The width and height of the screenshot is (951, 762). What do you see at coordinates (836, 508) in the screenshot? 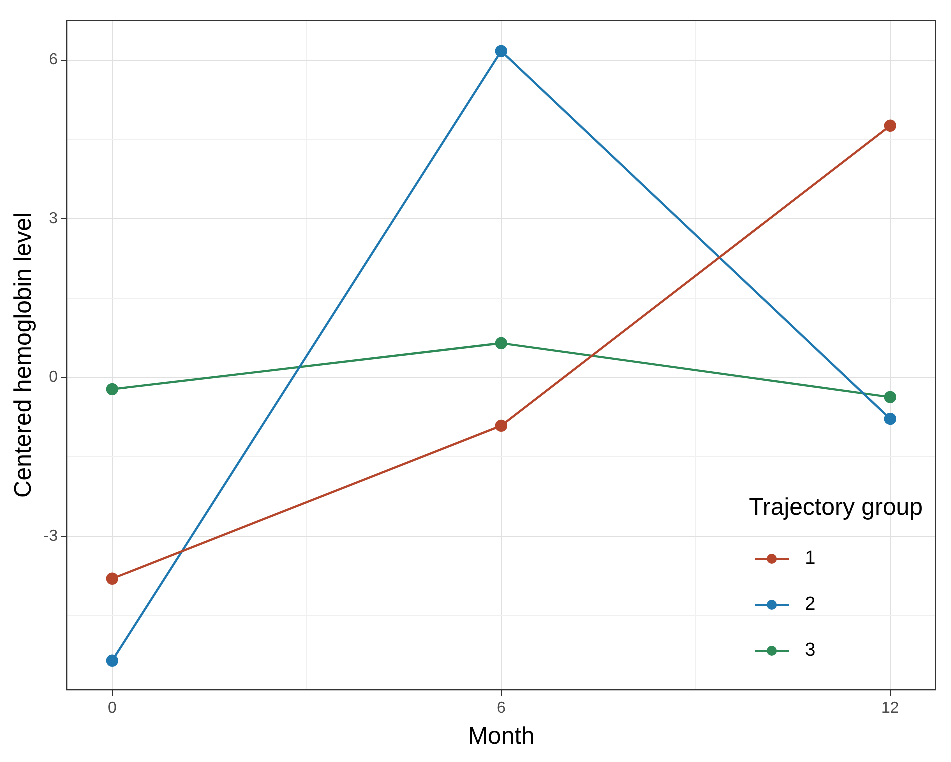
I see `legend-title: Trajectory group` at bounding box center [836, 508].